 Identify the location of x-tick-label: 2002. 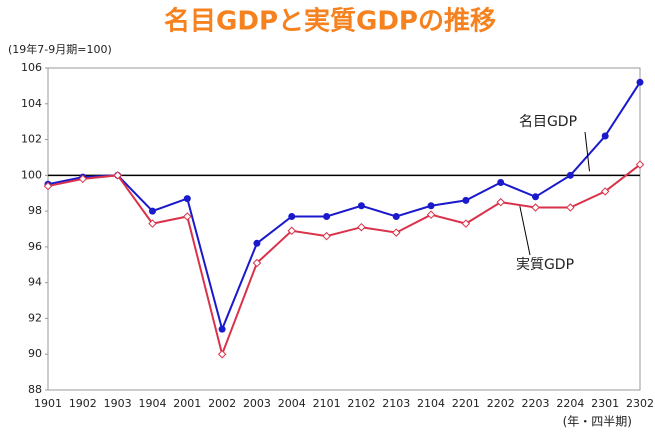
(222, 403).